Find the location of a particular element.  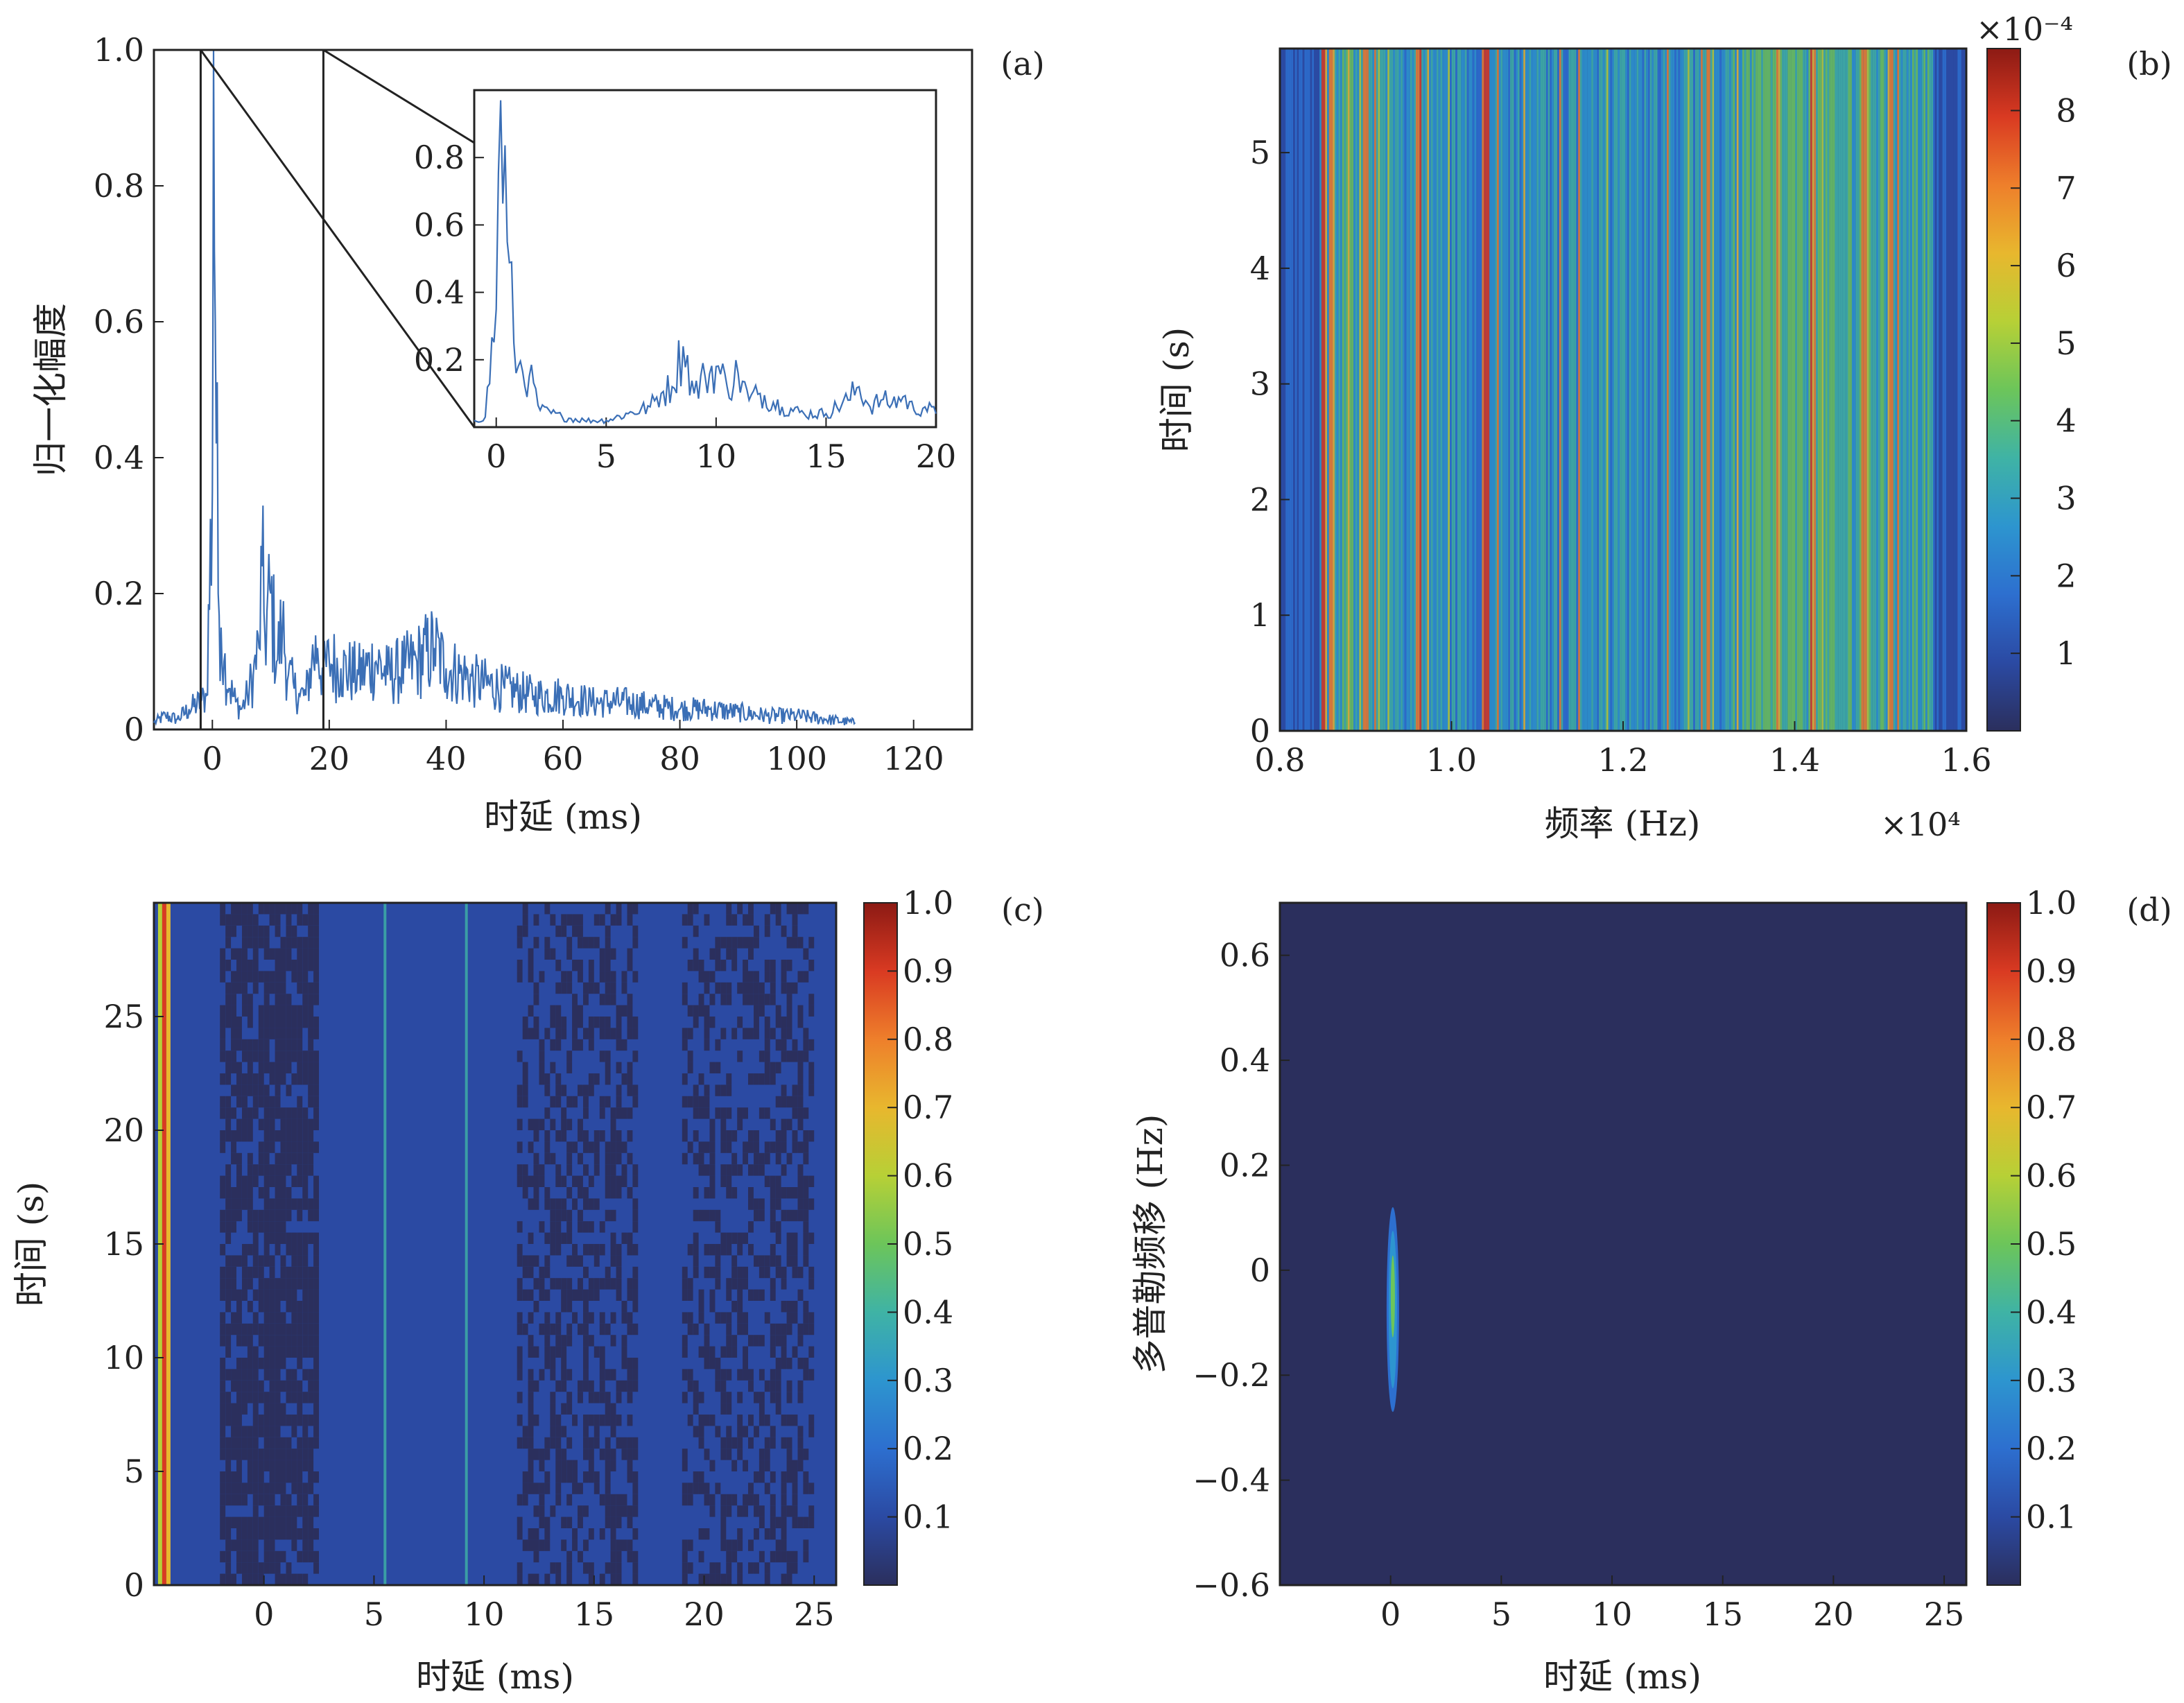

panel-c-colorbar-tick-label: 0.3 is located at coordinates (928, 1380).